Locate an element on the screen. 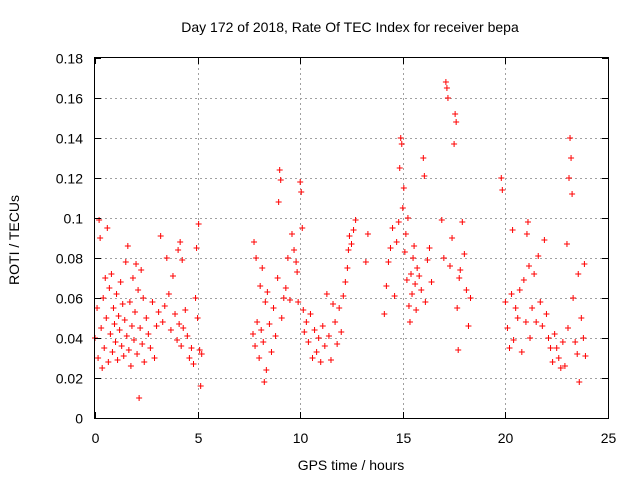 The width and height of the screenshot is (640, 480). y-tick-label: 0.14 is located at coordinates (69, 139).